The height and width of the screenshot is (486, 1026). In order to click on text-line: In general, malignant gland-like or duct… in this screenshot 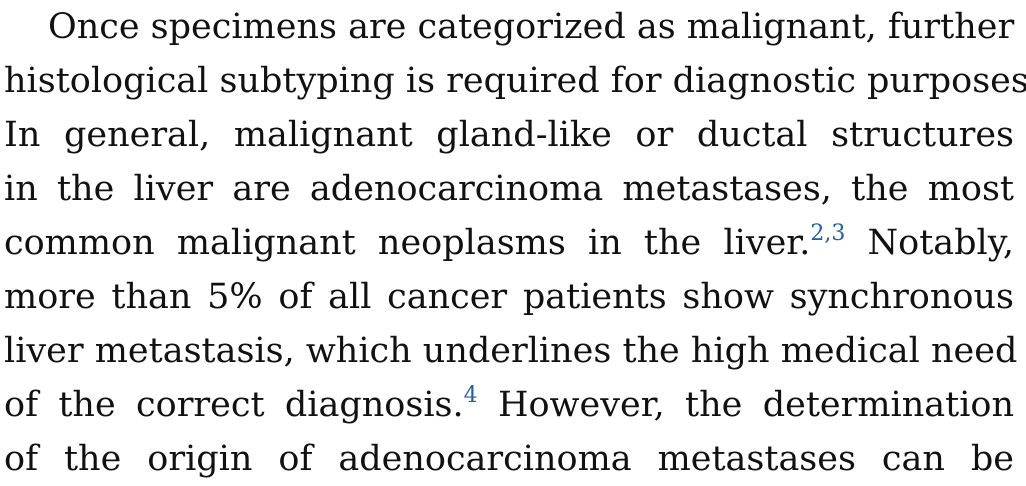, I will do `click(509, 135)`.